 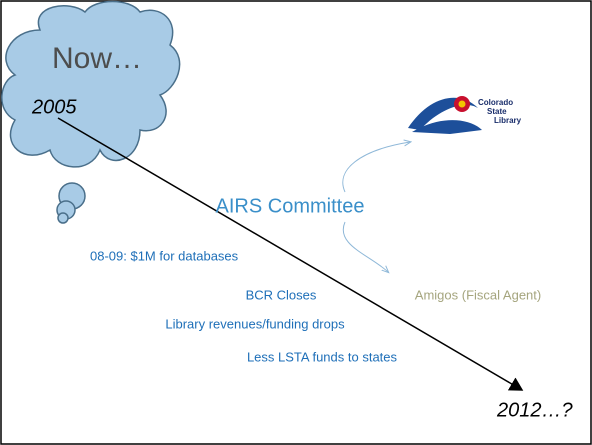 I want to click on event: Less LSTA funds to states, so click(x=322, y=356).